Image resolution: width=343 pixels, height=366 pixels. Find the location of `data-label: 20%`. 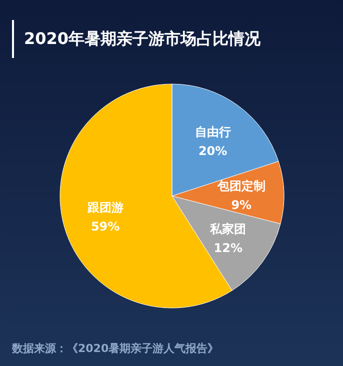

data-label: 20% is located at coordinates (213, 151).